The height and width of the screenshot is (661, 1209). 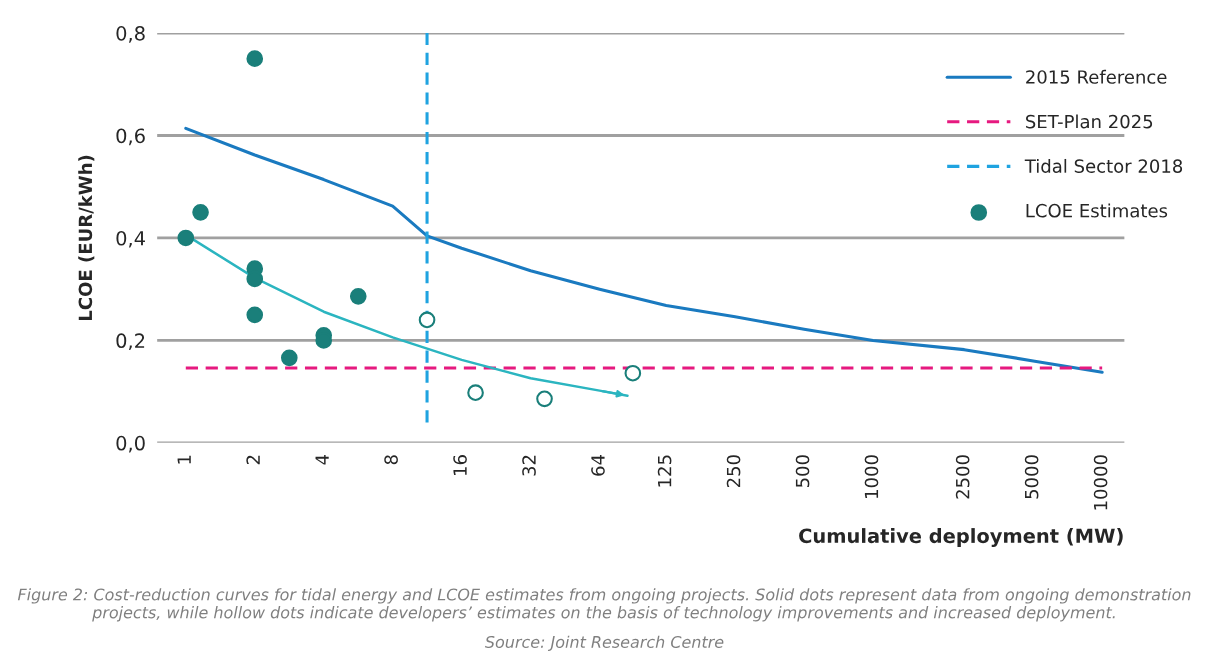 What do you see at coordinates (871, 476) in the screenshot?
I see `x-tick-label: 1000` at bounding box center [871, 476].